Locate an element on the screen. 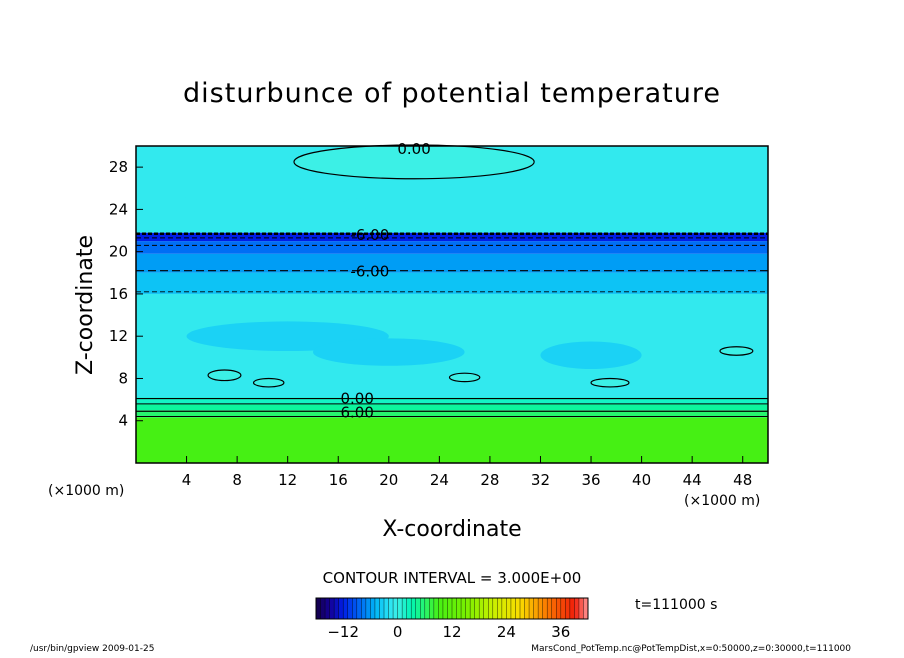 Image resolution: width=904 pixels, height=658 pixels. colorbar-tick-label: −12 is located at coordinates (343, 632).